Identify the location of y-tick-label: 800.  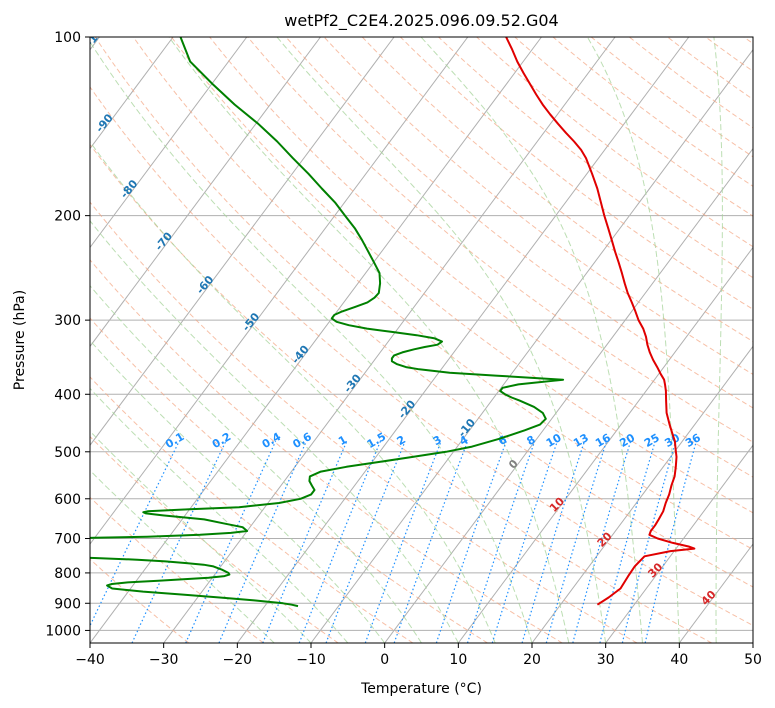
(67, 574).